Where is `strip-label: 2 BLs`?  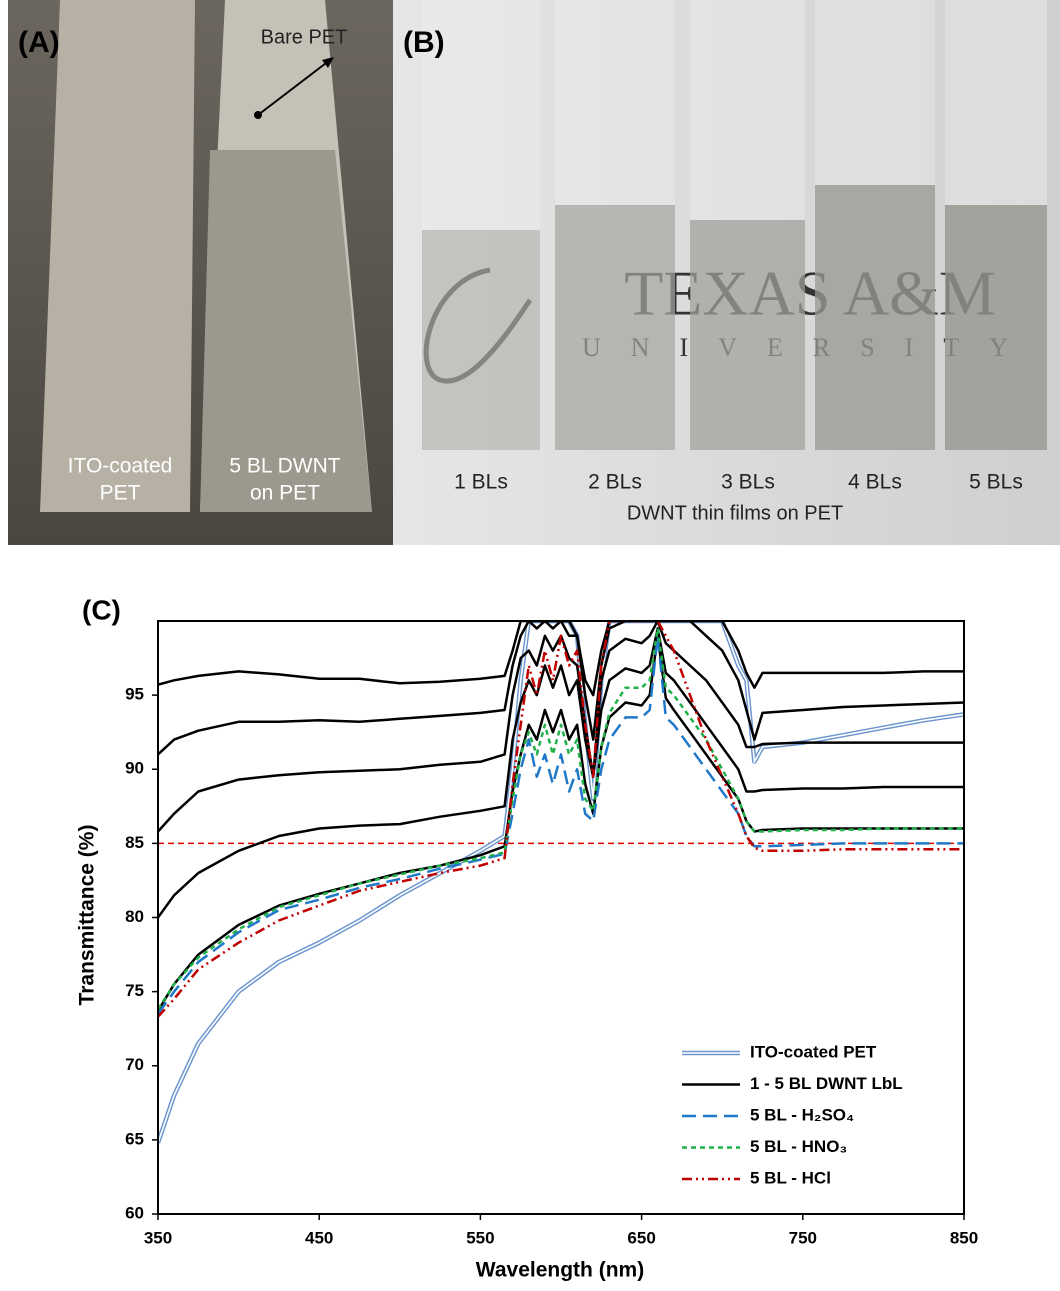
strip-label: 2 BLs is located at coordinates (615, 482).